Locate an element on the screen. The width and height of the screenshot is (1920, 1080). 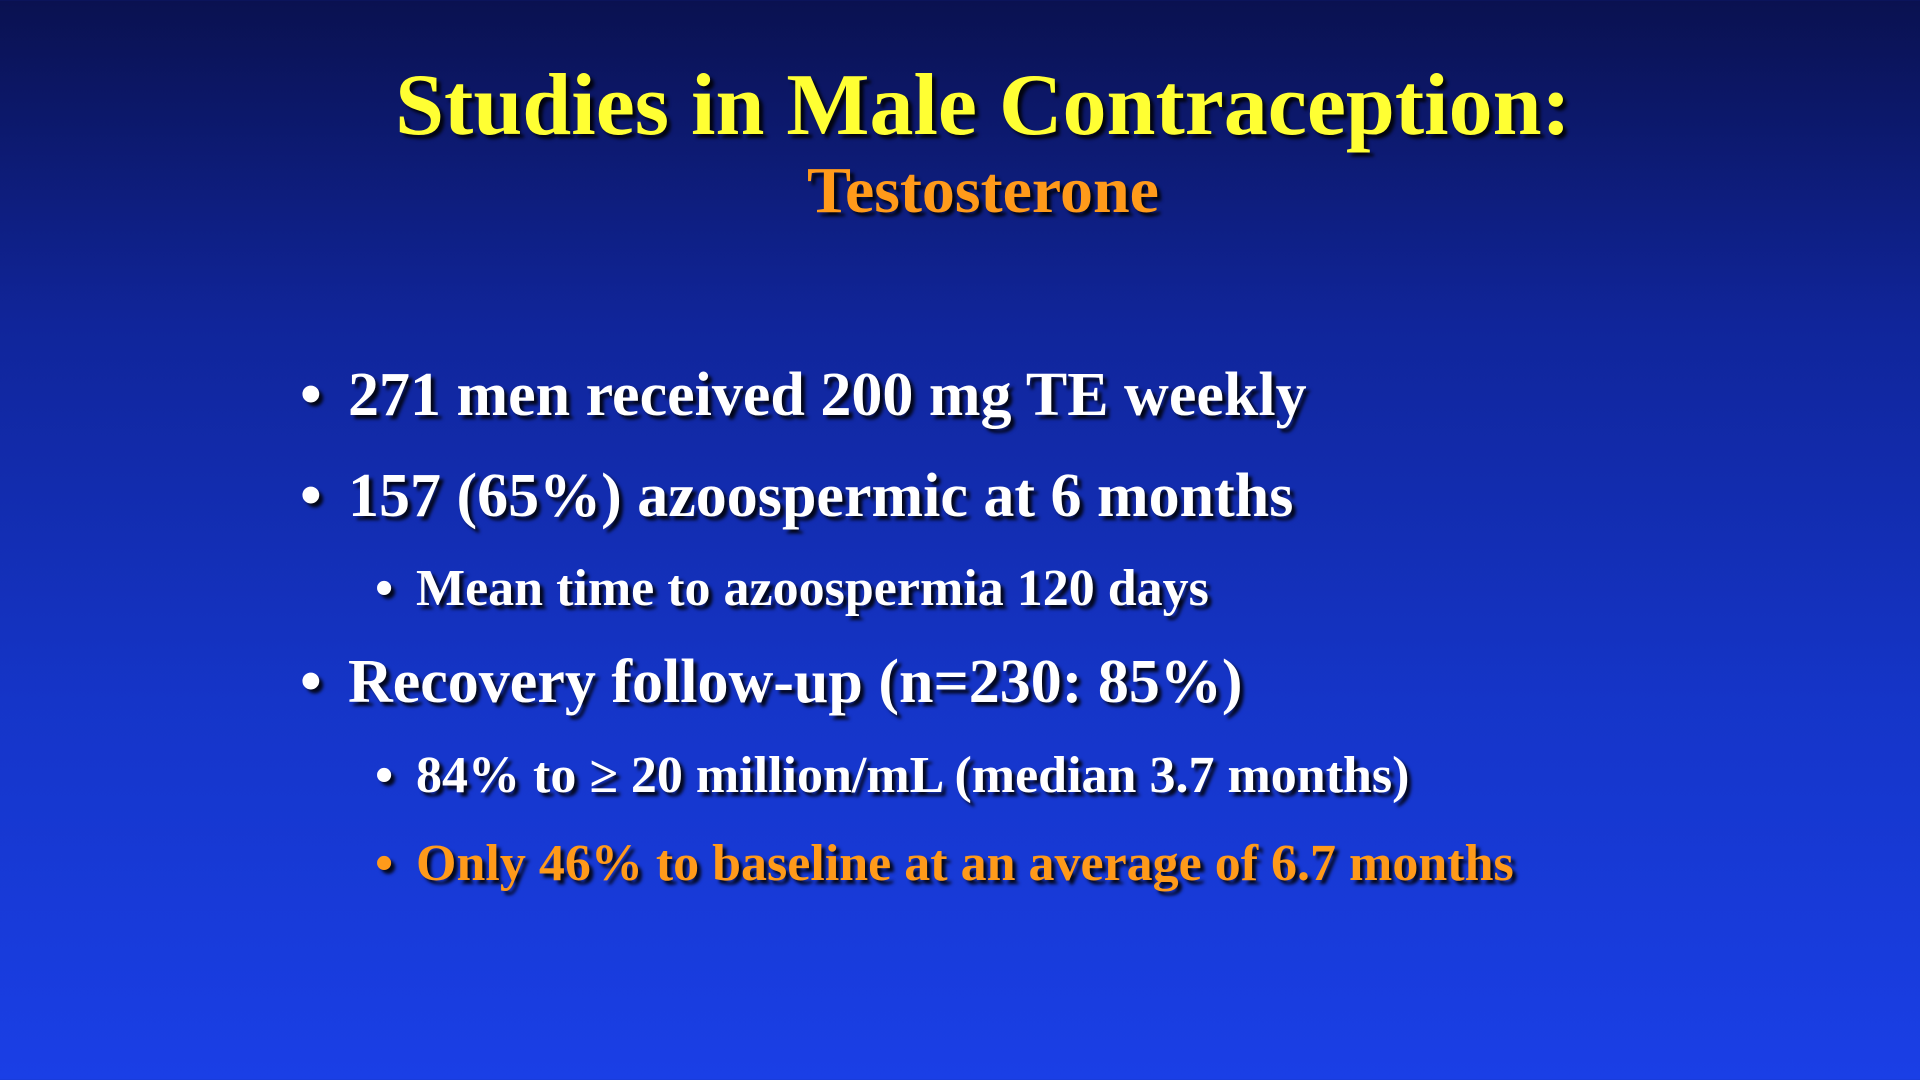
bullet-text: 157 (65%) azoospermic at 6 months is located at coordinates (821, 496).